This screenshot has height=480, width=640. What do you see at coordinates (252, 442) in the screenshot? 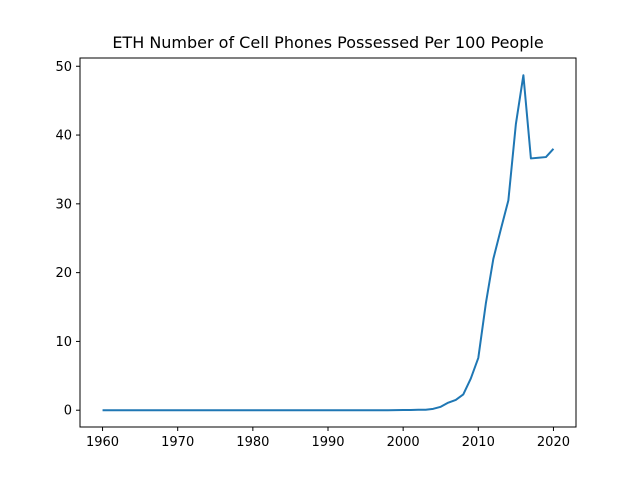
I see `x-tick-label: 1980` at bounding box center [252, 442].